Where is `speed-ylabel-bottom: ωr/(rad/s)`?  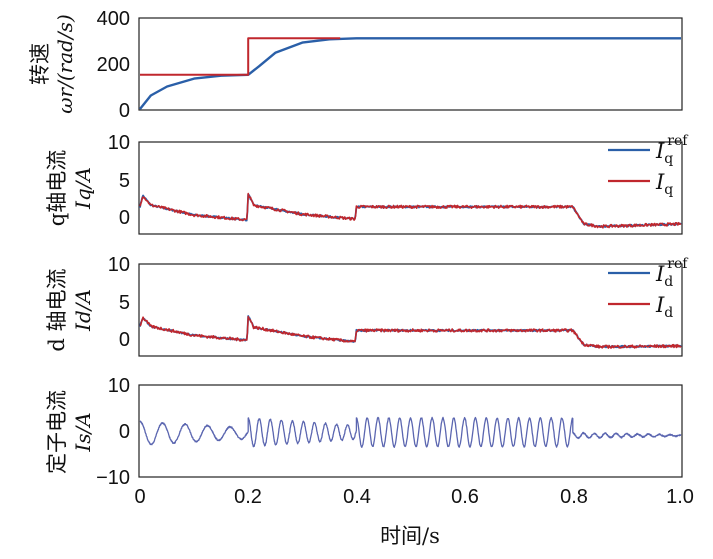
speed-ylabel-bottom: ωr/(rad/s) is located at coordinates (65, 64).